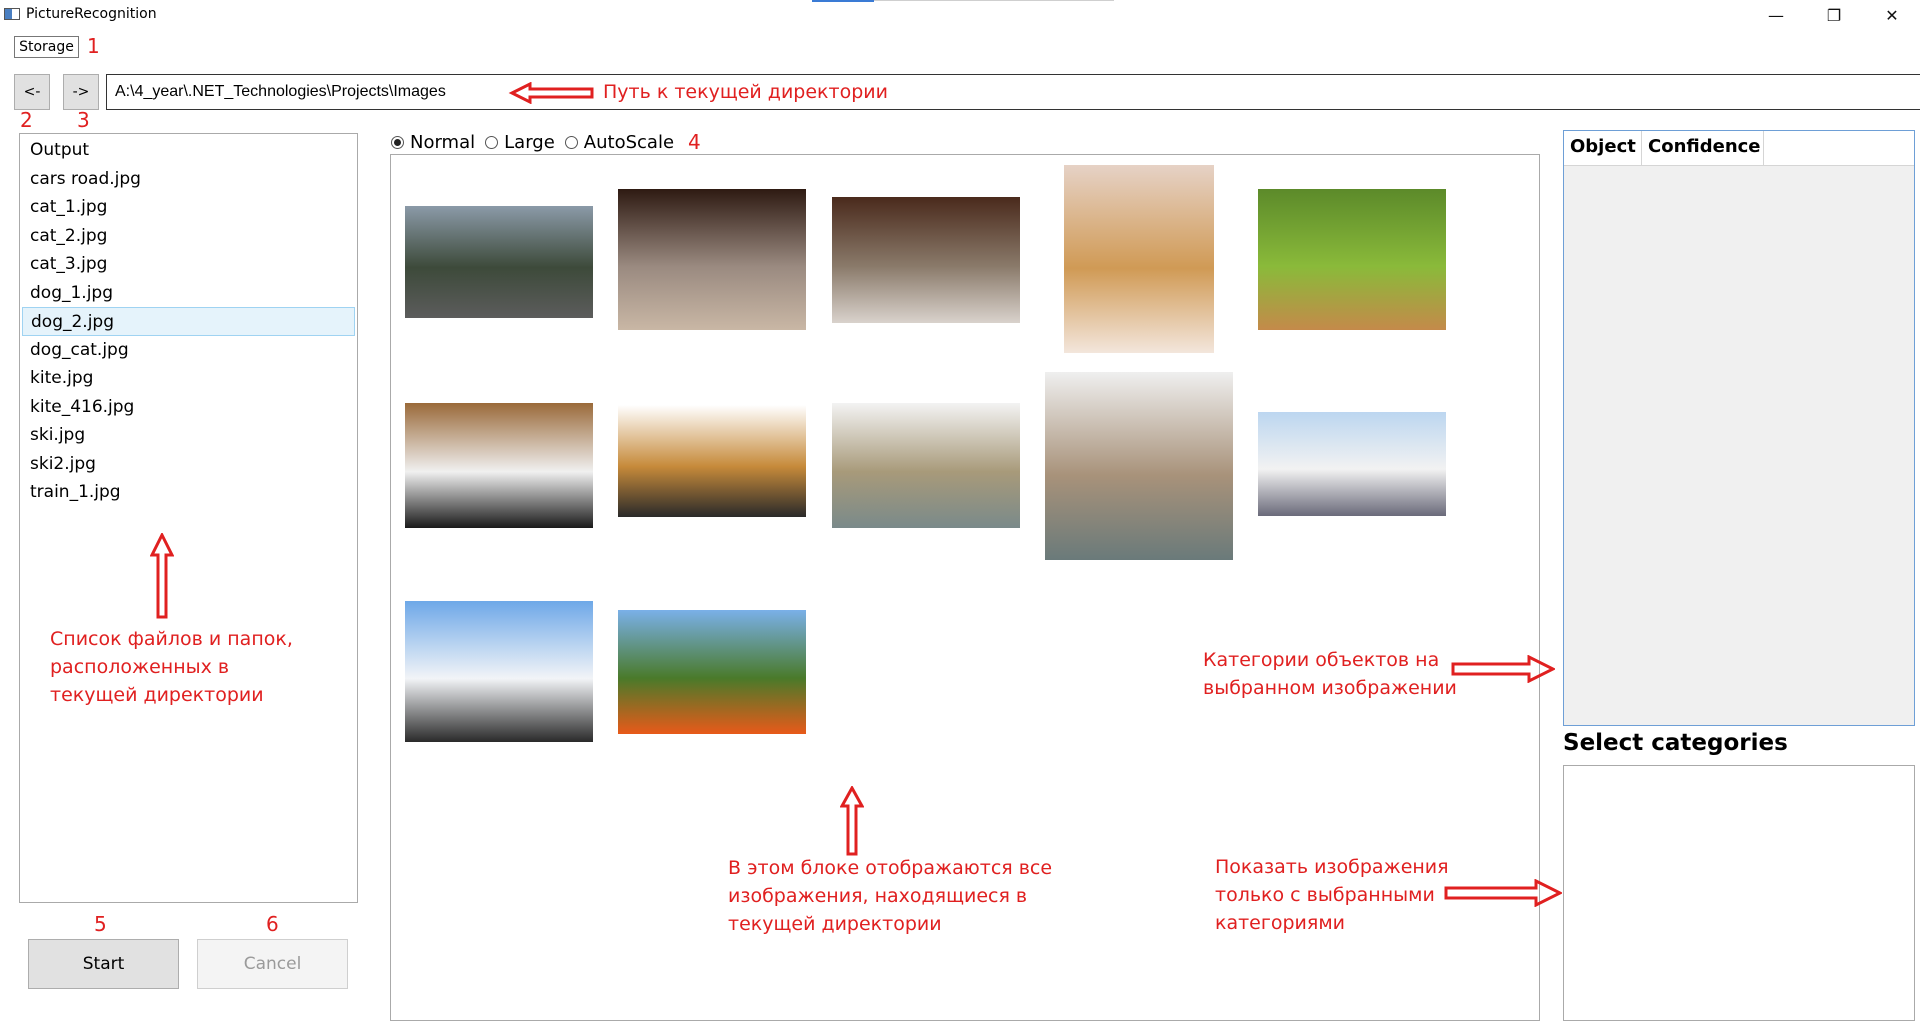 This screenshot has width=1920, height=1029. Describe the element at coordinates (551, 93) in the screenshot. I see `path-arrow` at that location.